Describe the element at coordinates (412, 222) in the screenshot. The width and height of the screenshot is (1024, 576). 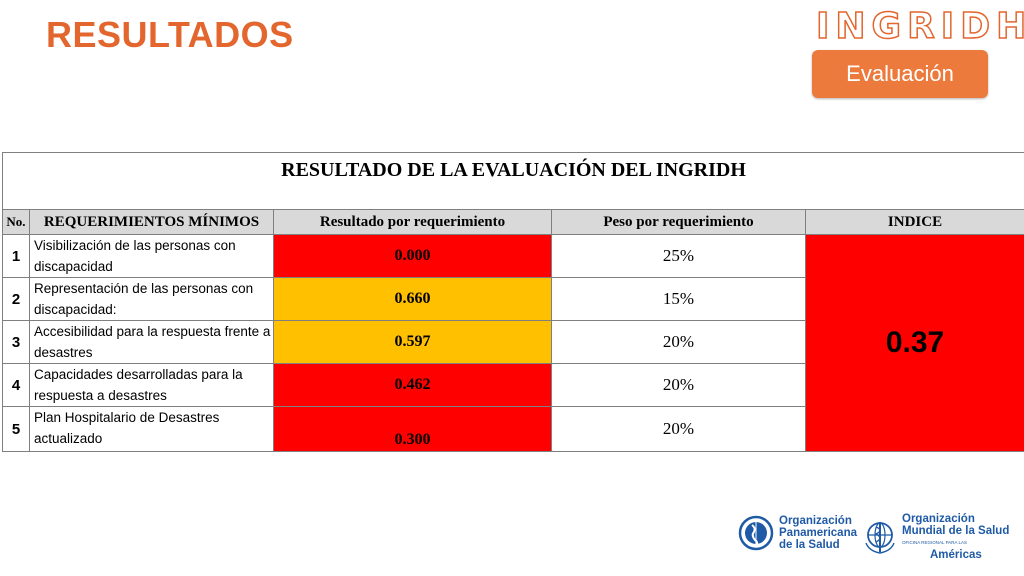
I see `header-result: Resultado por requerimiento` at that location.